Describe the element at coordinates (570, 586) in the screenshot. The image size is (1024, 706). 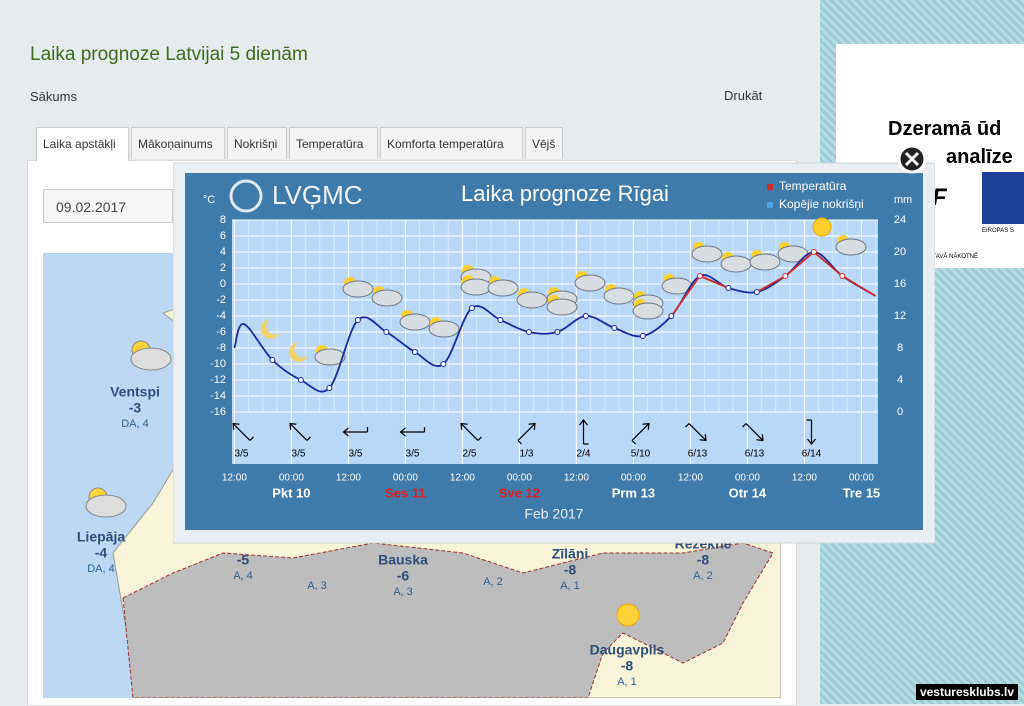
I see `city-wind: A, 1` at that location.